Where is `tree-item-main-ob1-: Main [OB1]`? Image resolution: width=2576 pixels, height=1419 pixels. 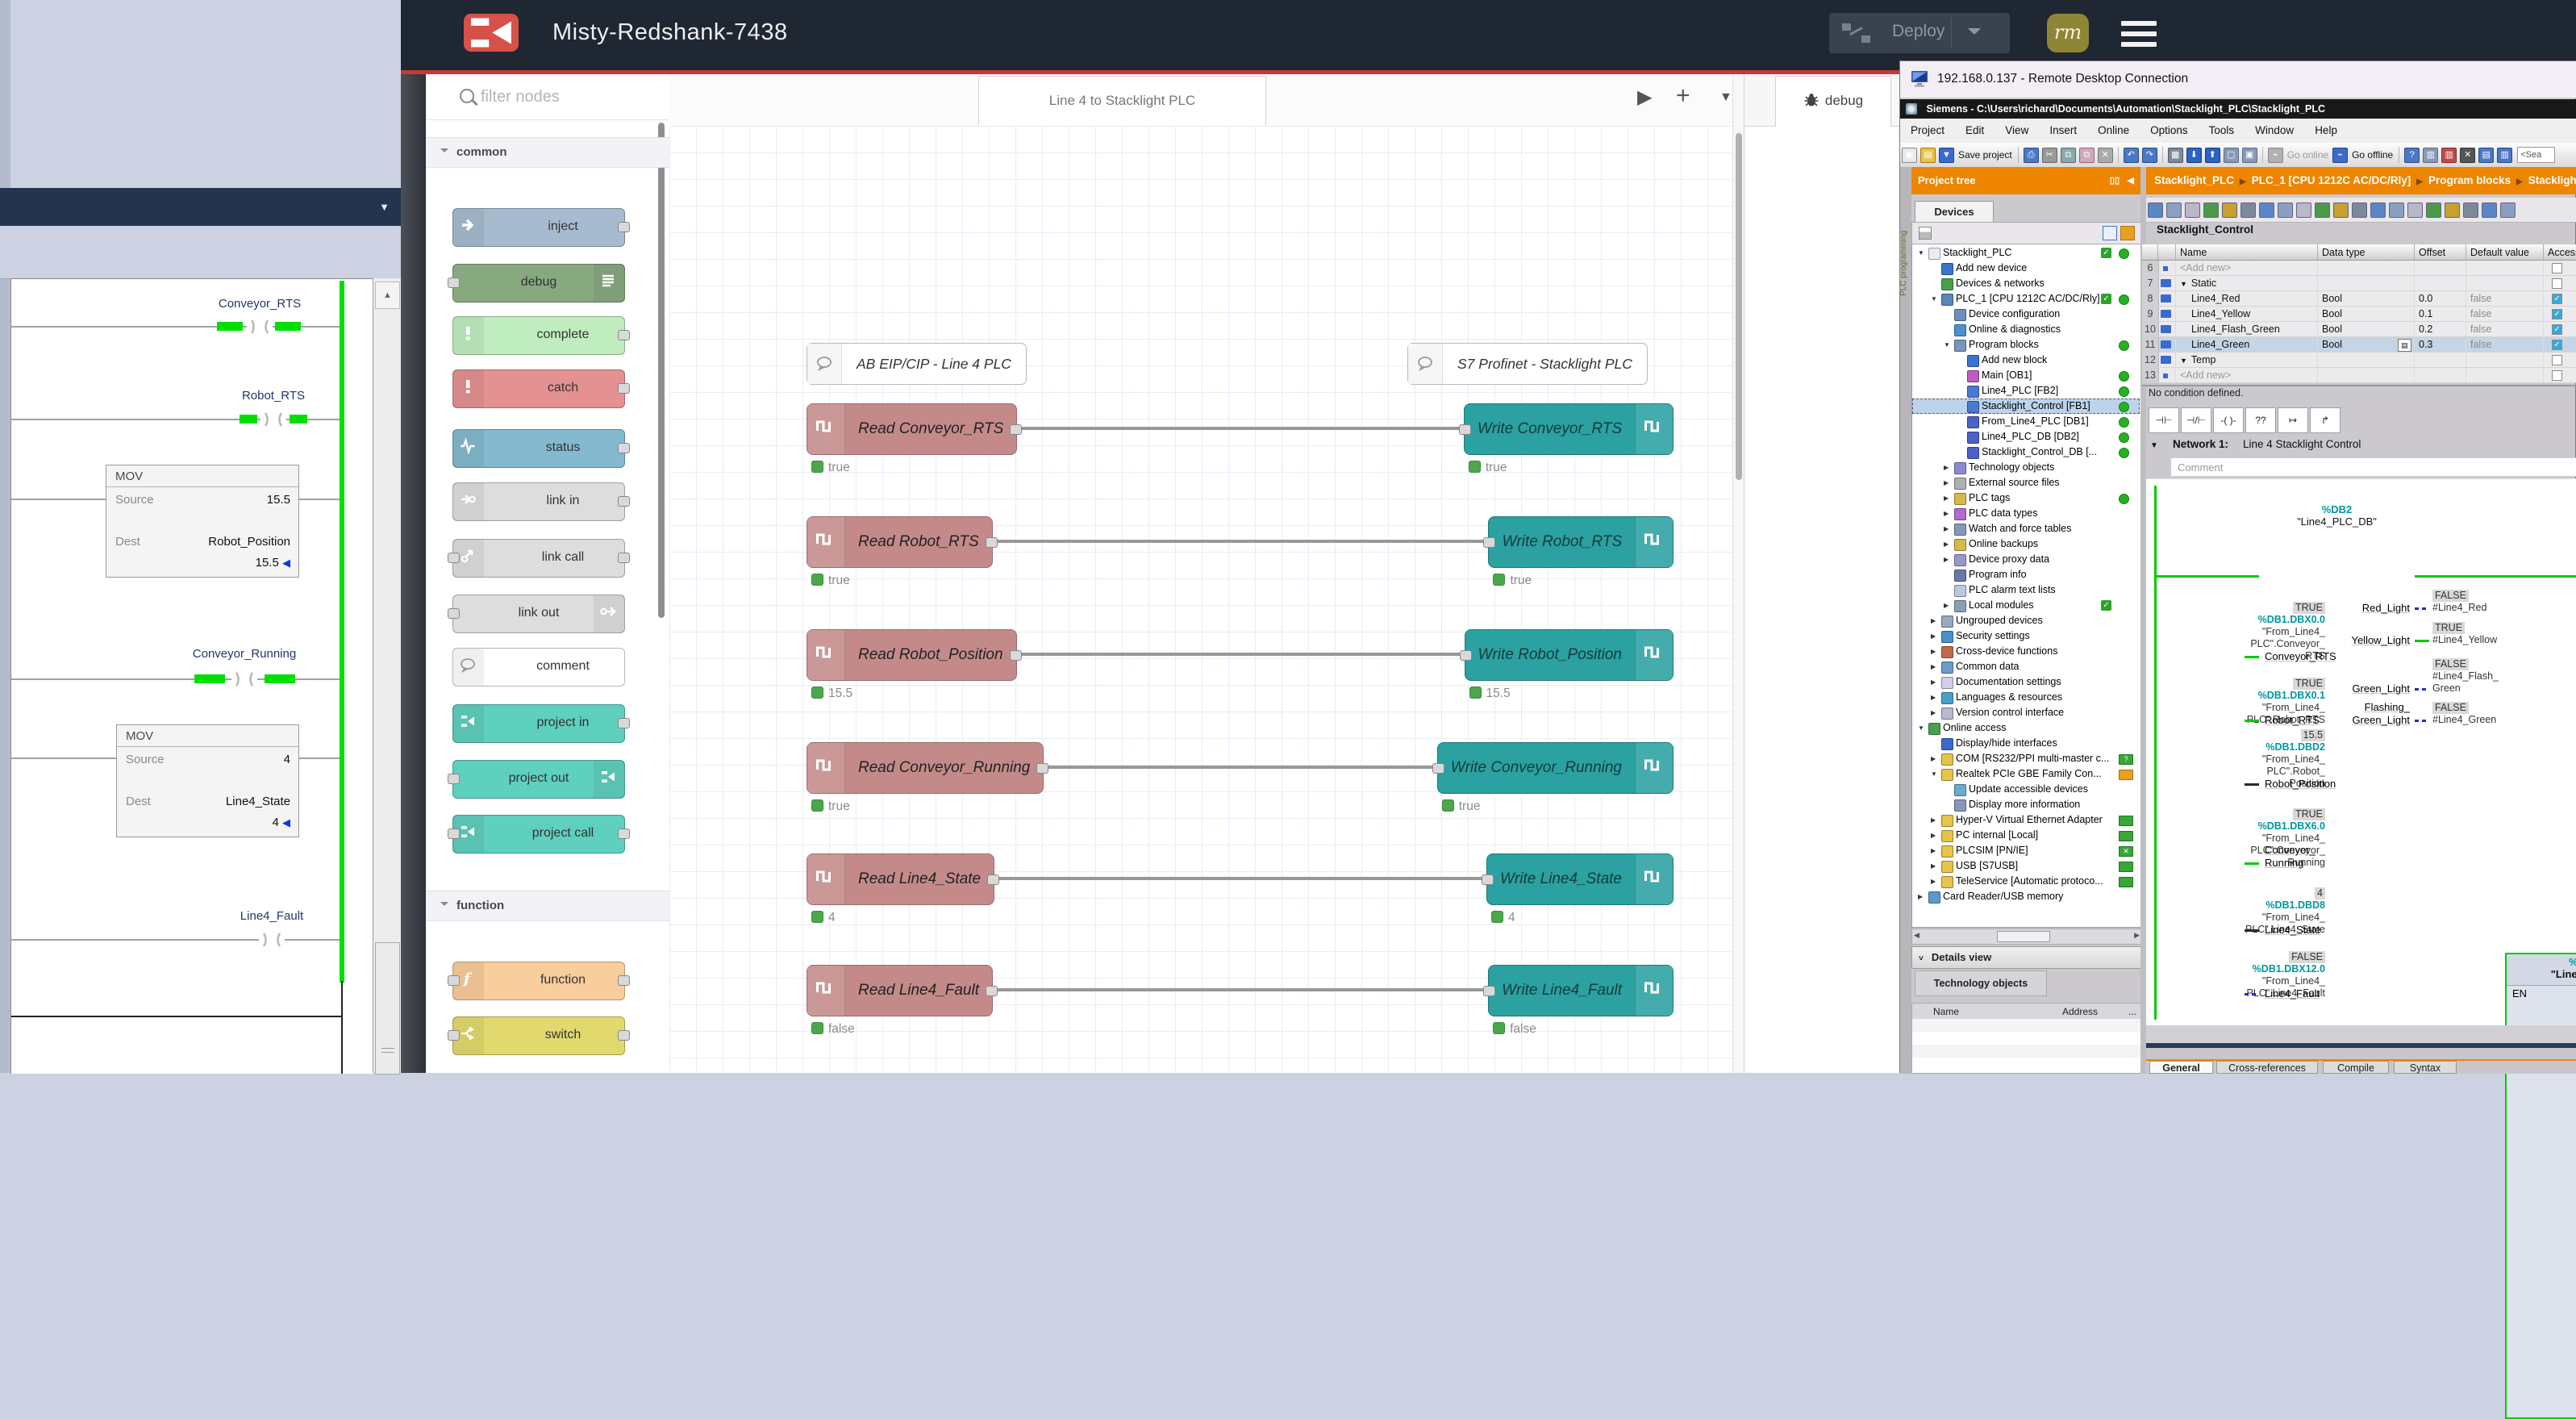 tree-item-main-ob1-: Main [OB1] is located at coordinates (2026, 375).